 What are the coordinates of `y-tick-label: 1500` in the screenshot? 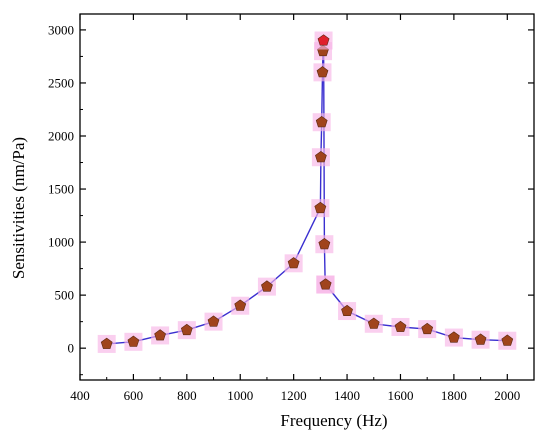 It's located at (61, 189).